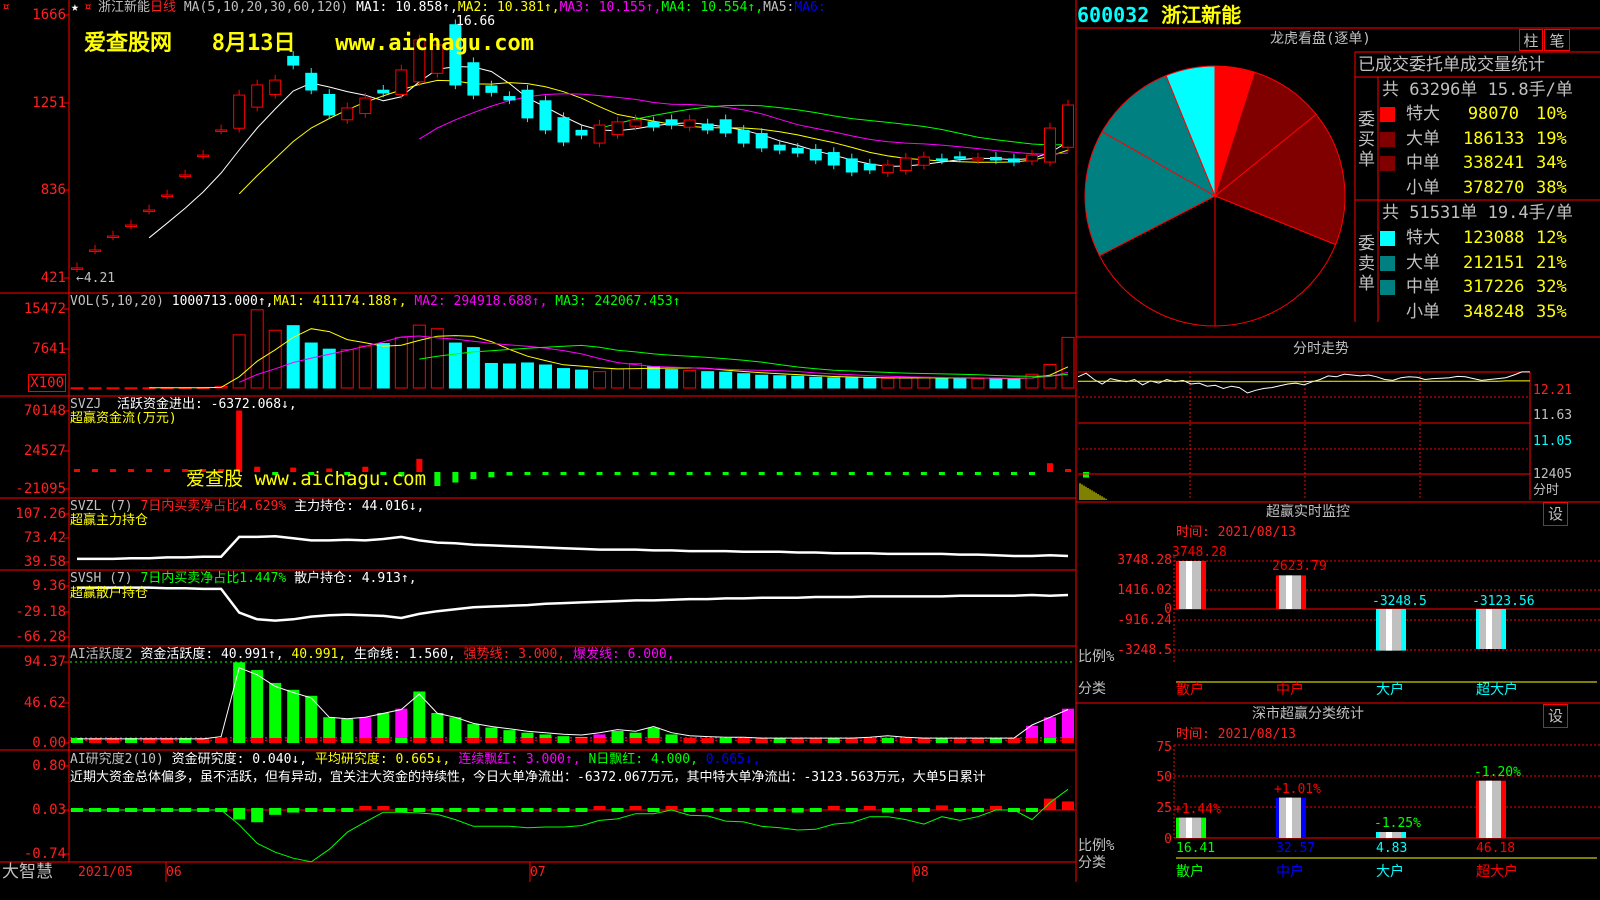 This screenshot has height=900, width=1600. What do you see at coordinates (1164, 777) in the screenshot?
I see `classify-axis-label: 50` at bounding box center [1164, 777].